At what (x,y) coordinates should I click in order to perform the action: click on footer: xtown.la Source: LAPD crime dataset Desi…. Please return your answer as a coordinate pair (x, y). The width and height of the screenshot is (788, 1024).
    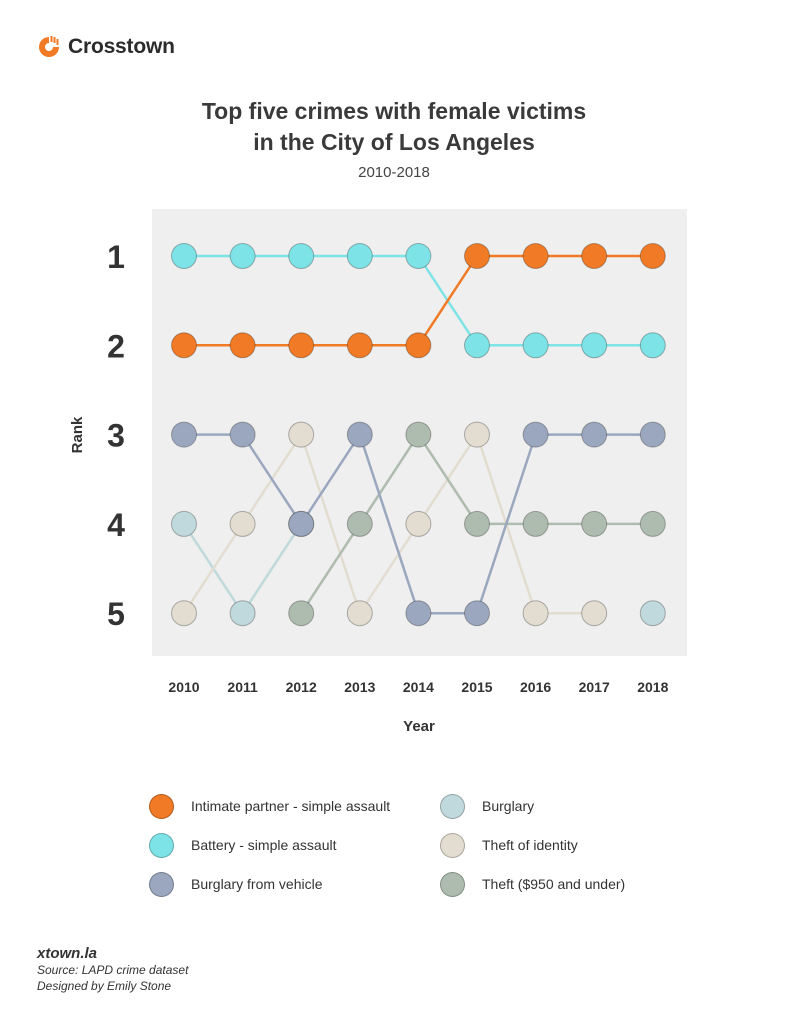
    Looking at the image, I should click on (112, 969).